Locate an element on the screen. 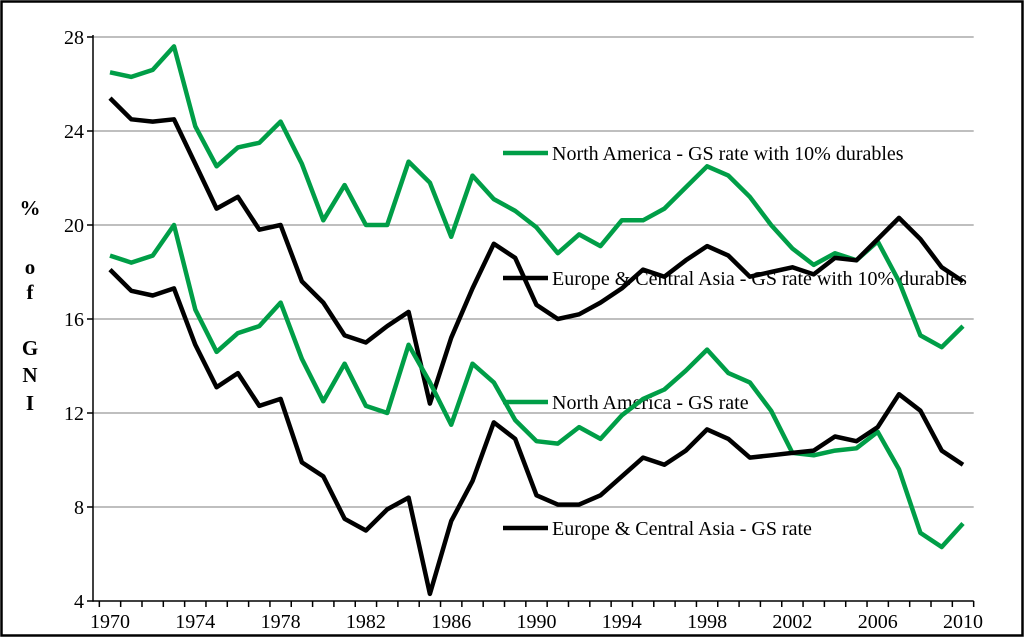  x-tick-label: 1970 is located at coordinates (110, 622).